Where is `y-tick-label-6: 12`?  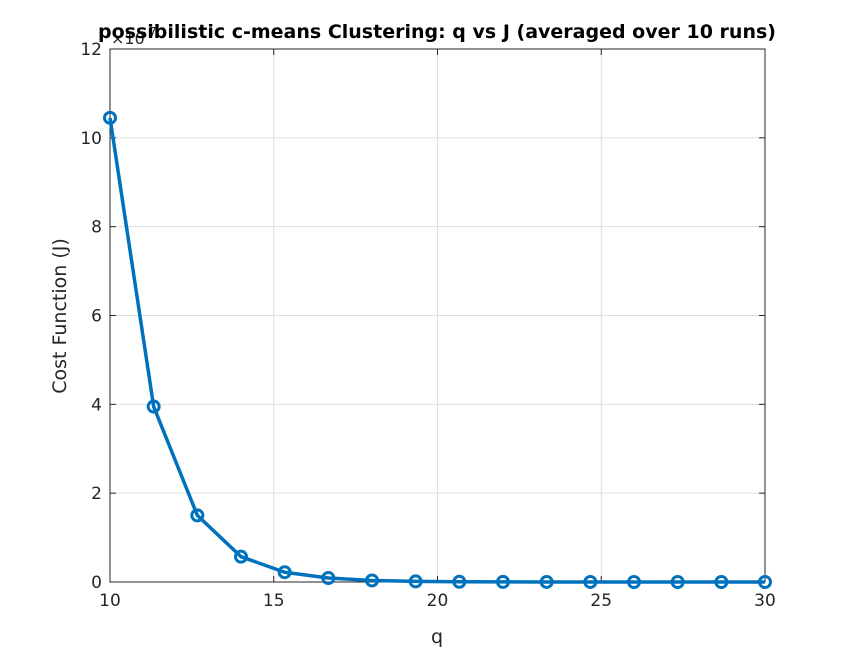 y-tick-label-6: 12 is located at coordinates (91, 50).